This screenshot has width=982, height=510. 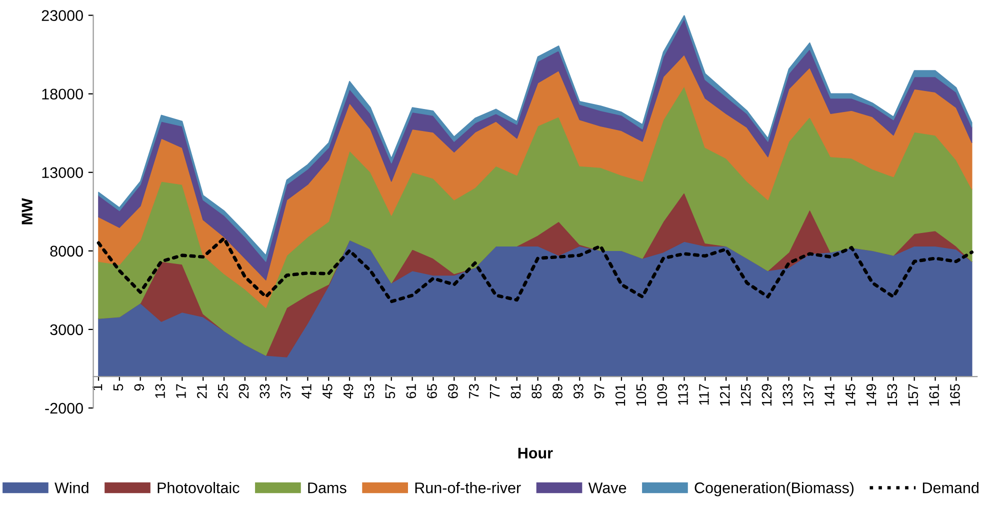 I want to click on x-tick-label: 81, so click(x=515, y=391).